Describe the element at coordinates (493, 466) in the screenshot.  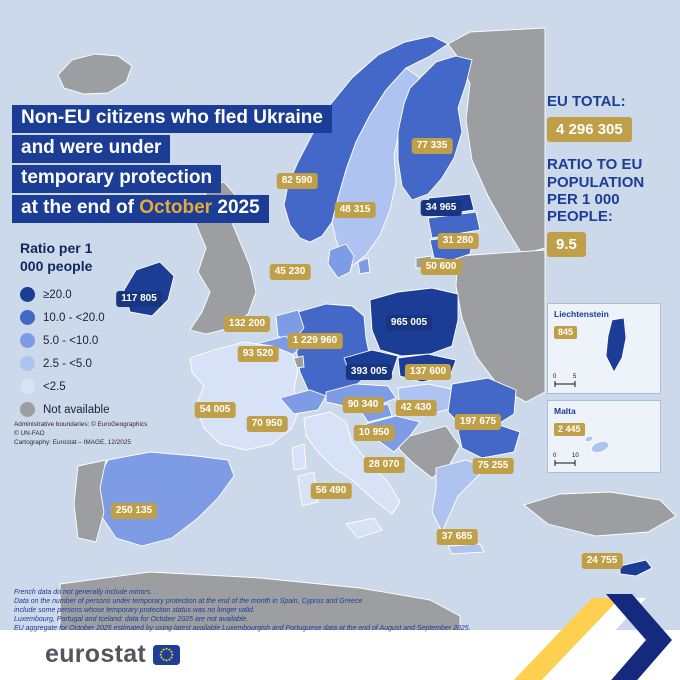
I see `value-badge-bulgaria: 75 255` at that location.